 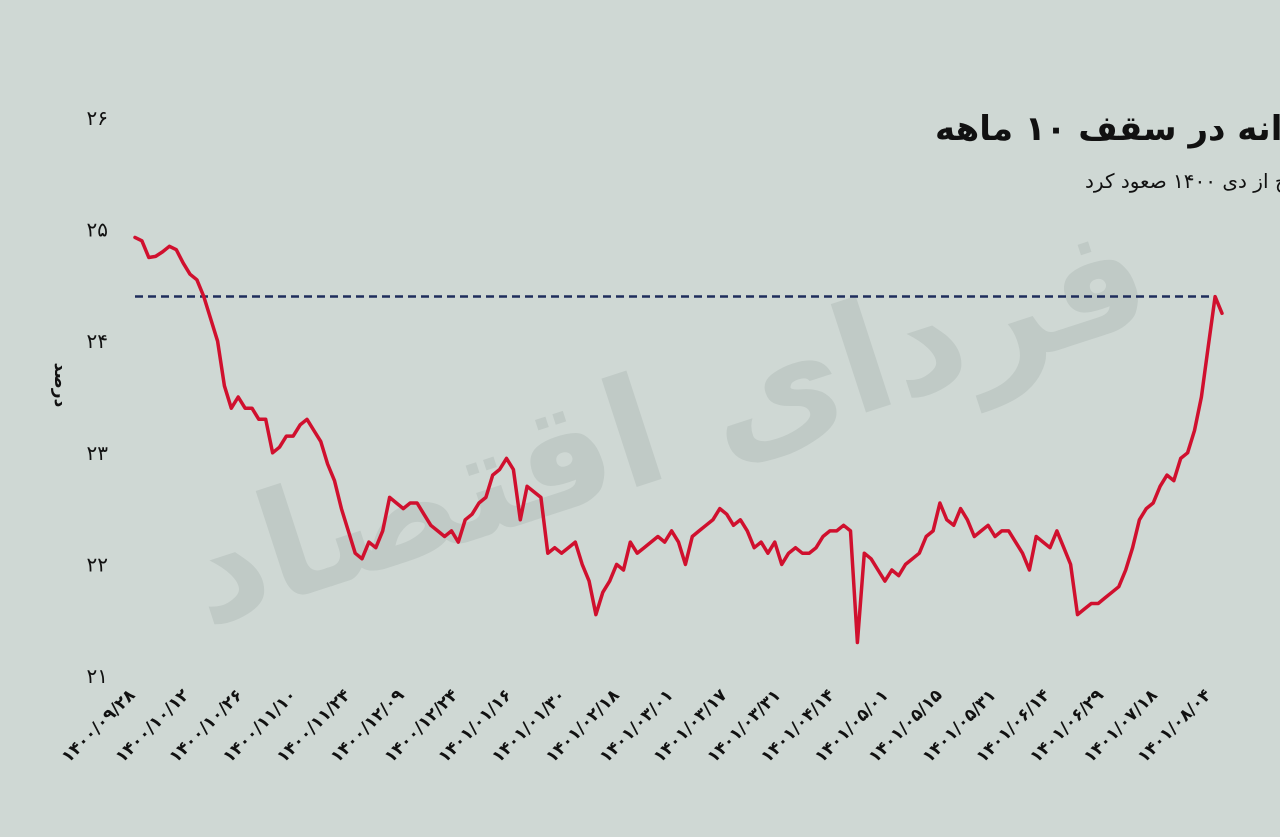 What do you see at coordinates (1107, 129) in the screenshot?
I see `chart-title: سود اوراق خزانه در سقف ۱۰ ماهه` at bounding box center [1107, 129].